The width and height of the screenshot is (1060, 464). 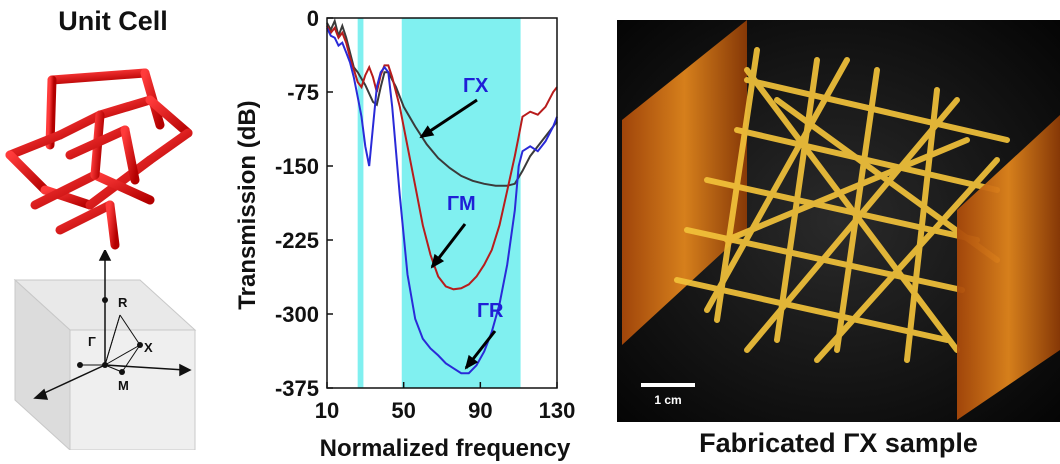 What do you see at coordinates (445, 448) in the screenshot?
I see `chart-x-label: Normalized frequency` at bounding box center [445, 448].